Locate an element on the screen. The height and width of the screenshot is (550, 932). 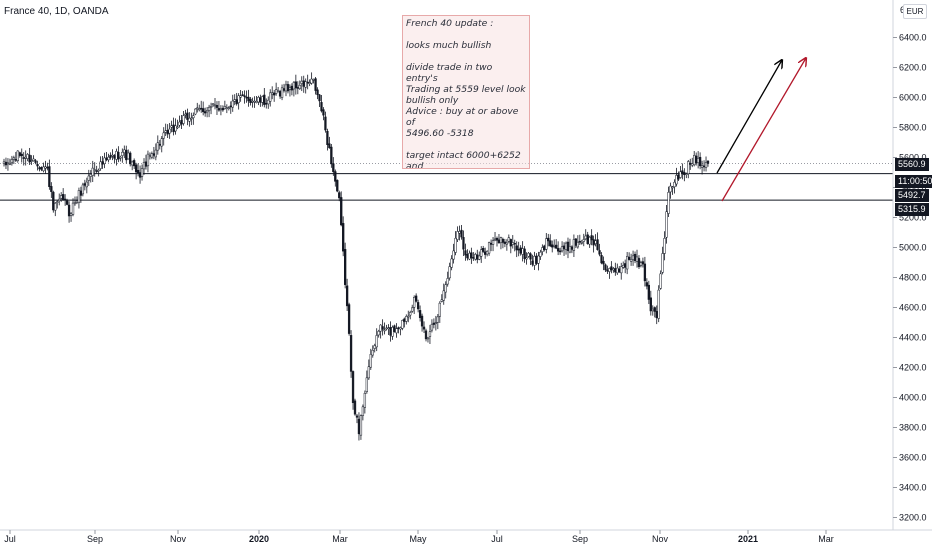
symbol-title: France 40, 1D, OANDA is located at coordinates (56, 11).